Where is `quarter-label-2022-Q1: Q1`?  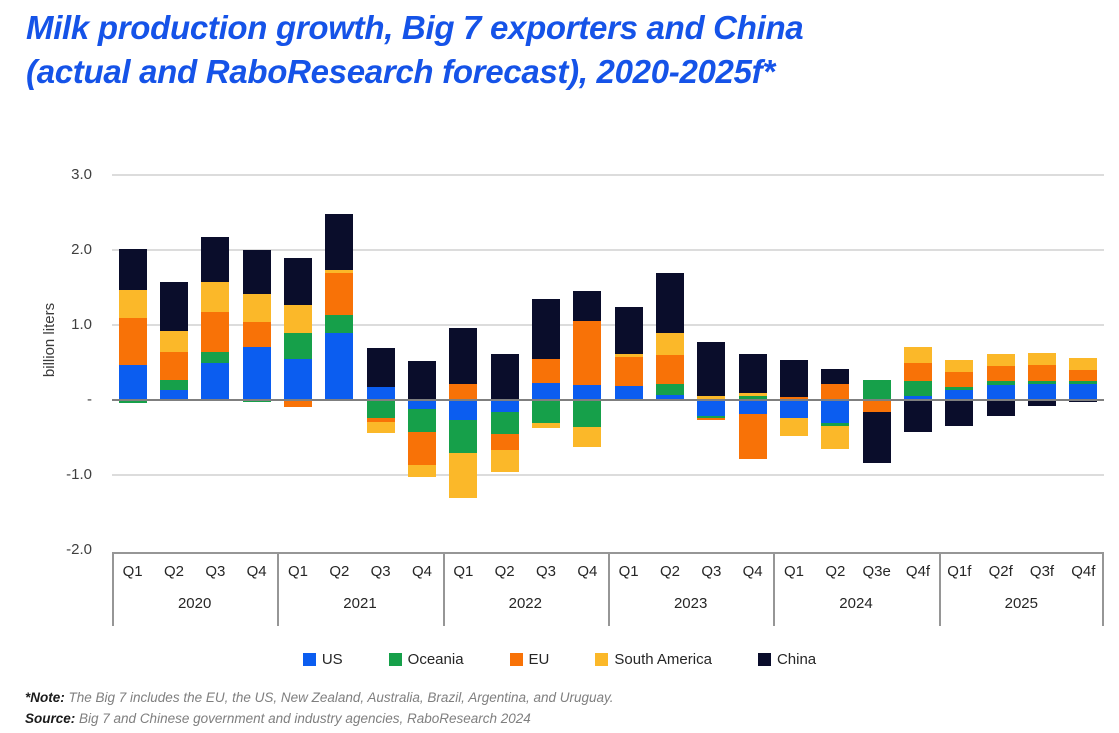 quarter-label-2022-Q1: Q1 is located at coordinates (463, 571).